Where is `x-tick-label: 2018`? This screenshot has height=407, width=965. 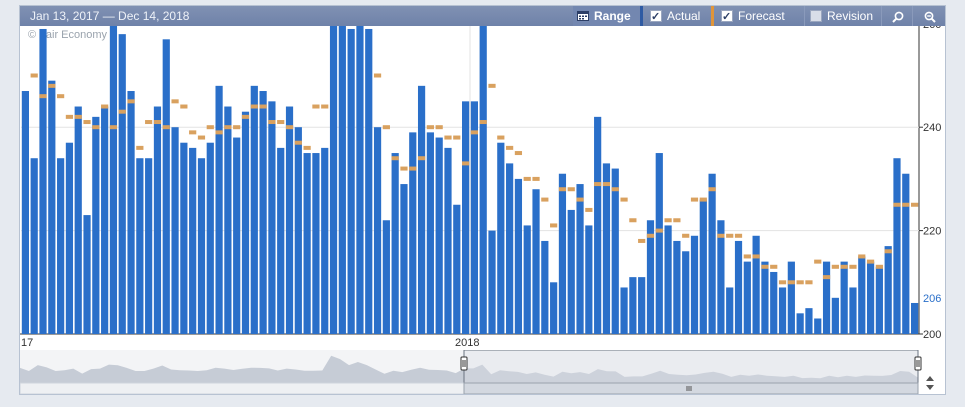
x-tick-label: 2018 is located at coordinates (467, 343).